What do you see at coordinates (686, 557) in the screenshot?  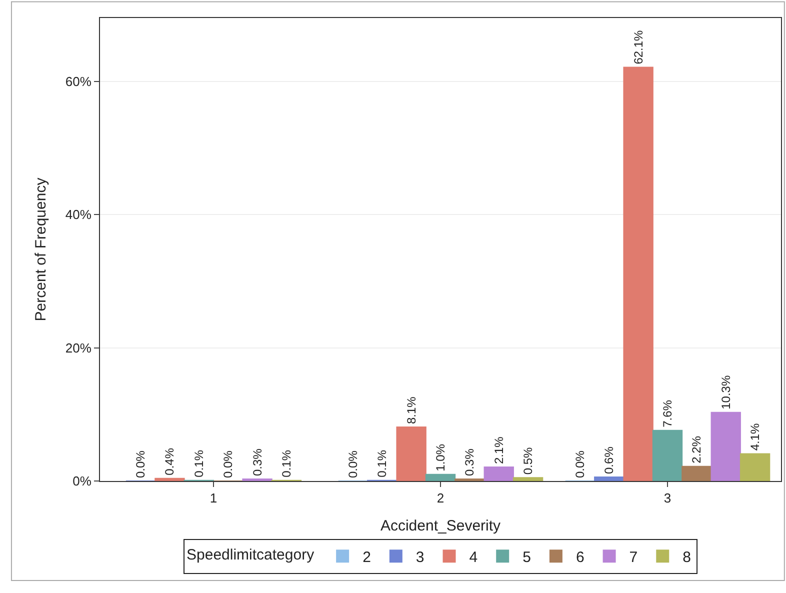 I see `legend-label: 8` at bounding box center [686, 557].